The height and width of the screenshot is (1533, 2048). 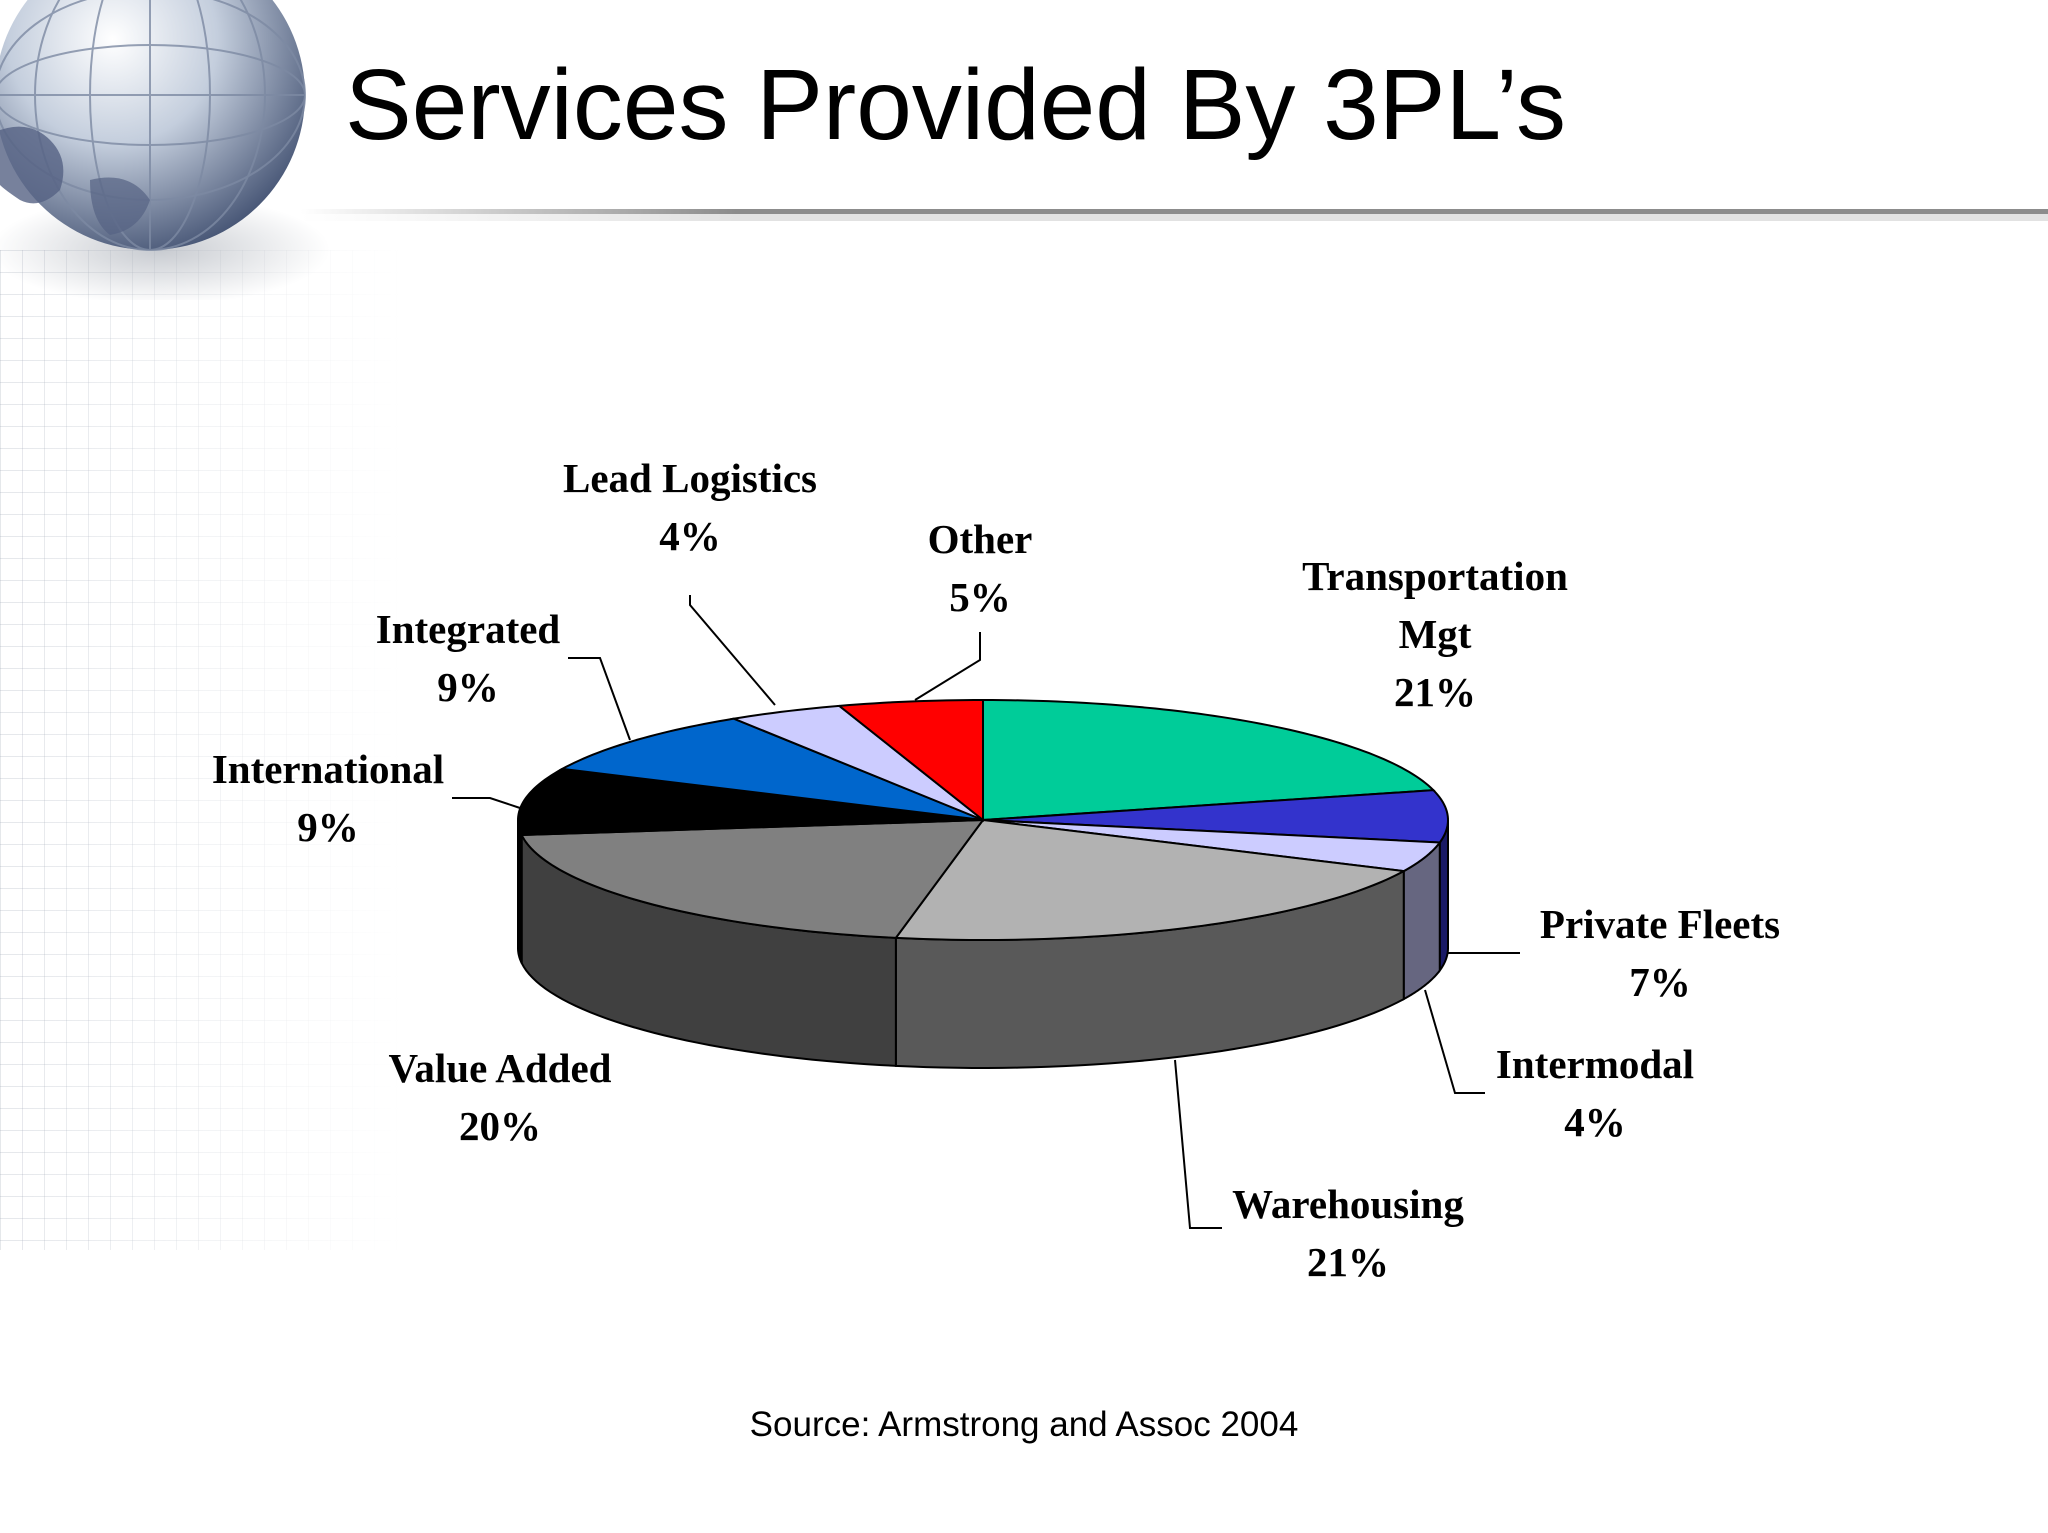 What do you see at coordinates (753, 878) in the screenshot?
I see `pie-slice-value-added` at bounding box center [753, 878].